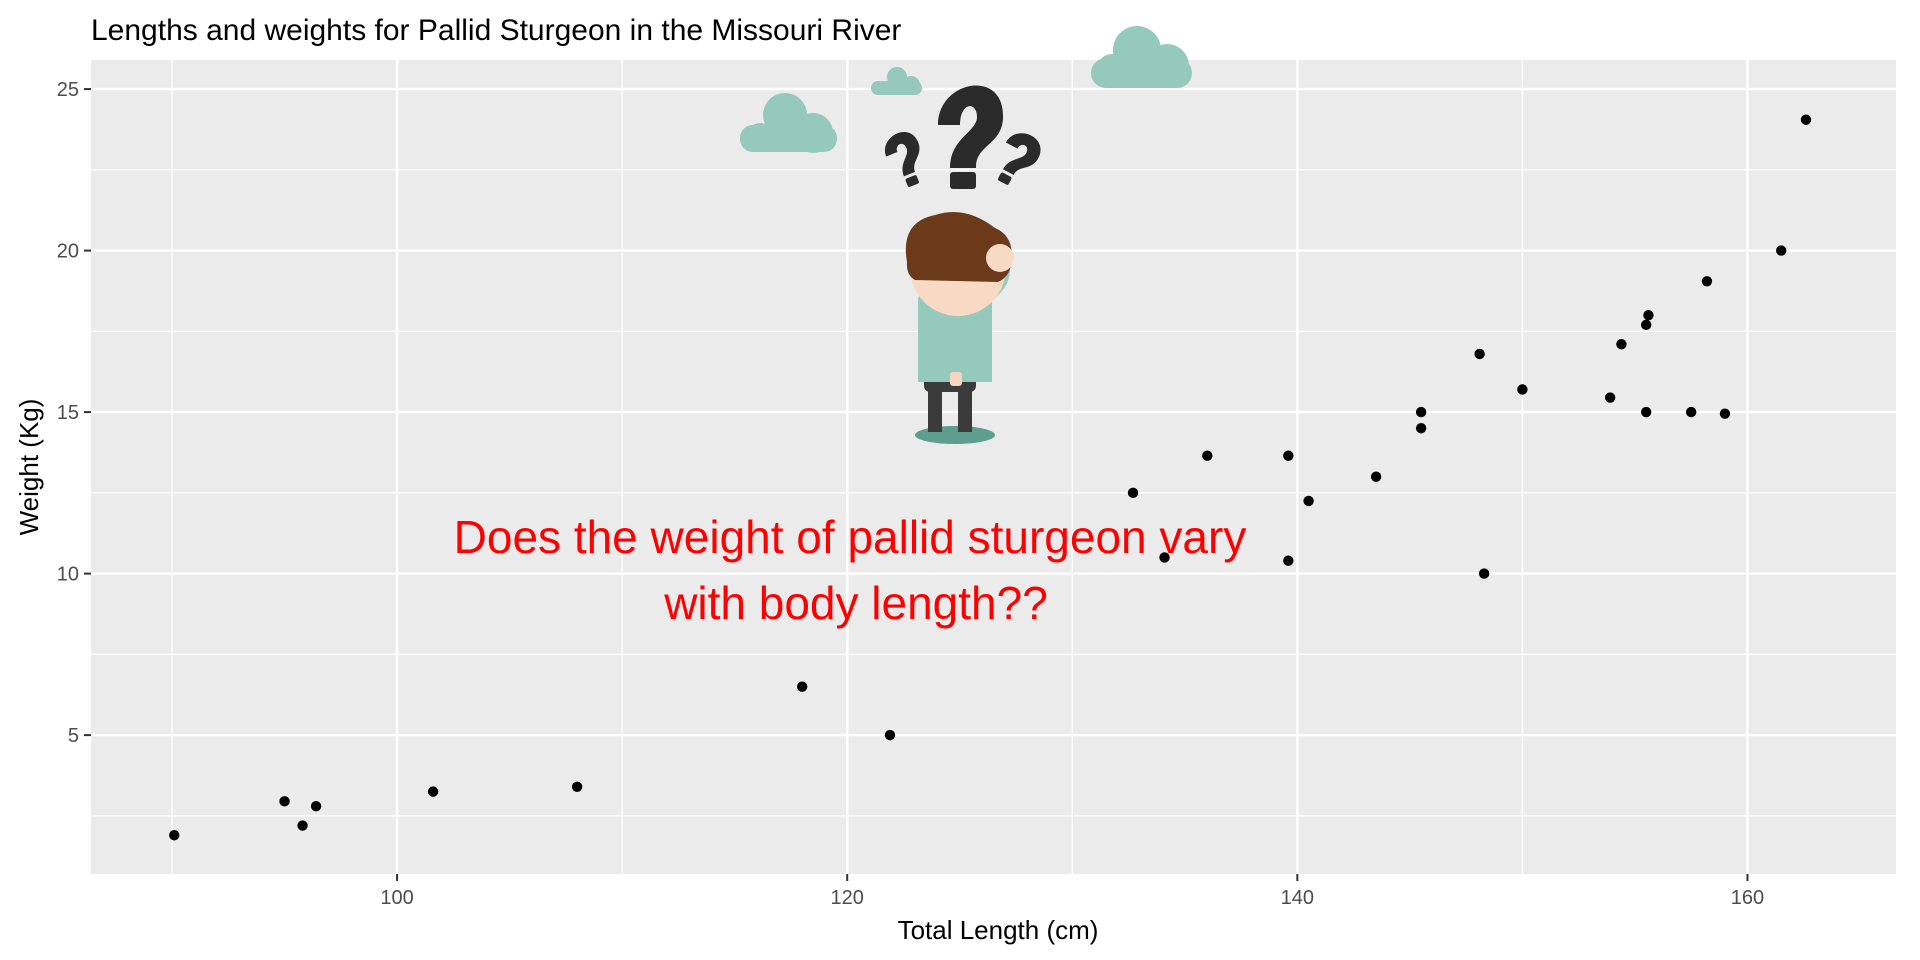  Describe the element at coordinates (68, 413) in the screenshot. I see `y-tick-label: 15` at that location.